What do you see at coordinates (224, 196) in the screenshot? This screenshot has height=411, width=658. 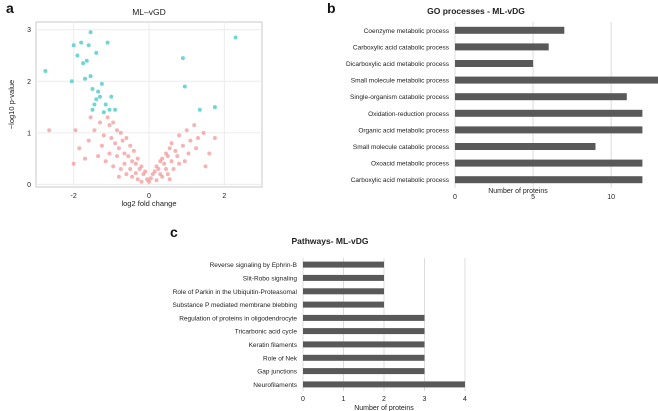 I see `scatter-x-tick-label: 2` at bounding box center [224, 196].